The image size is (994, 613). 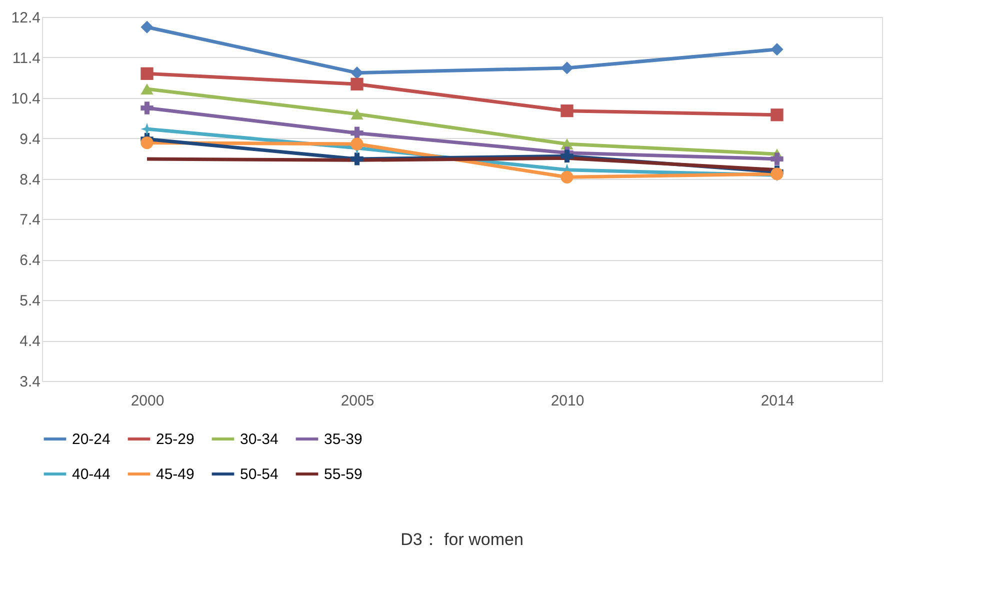 I want to click on legend-label: 20-24, so click(x=91, y=439).